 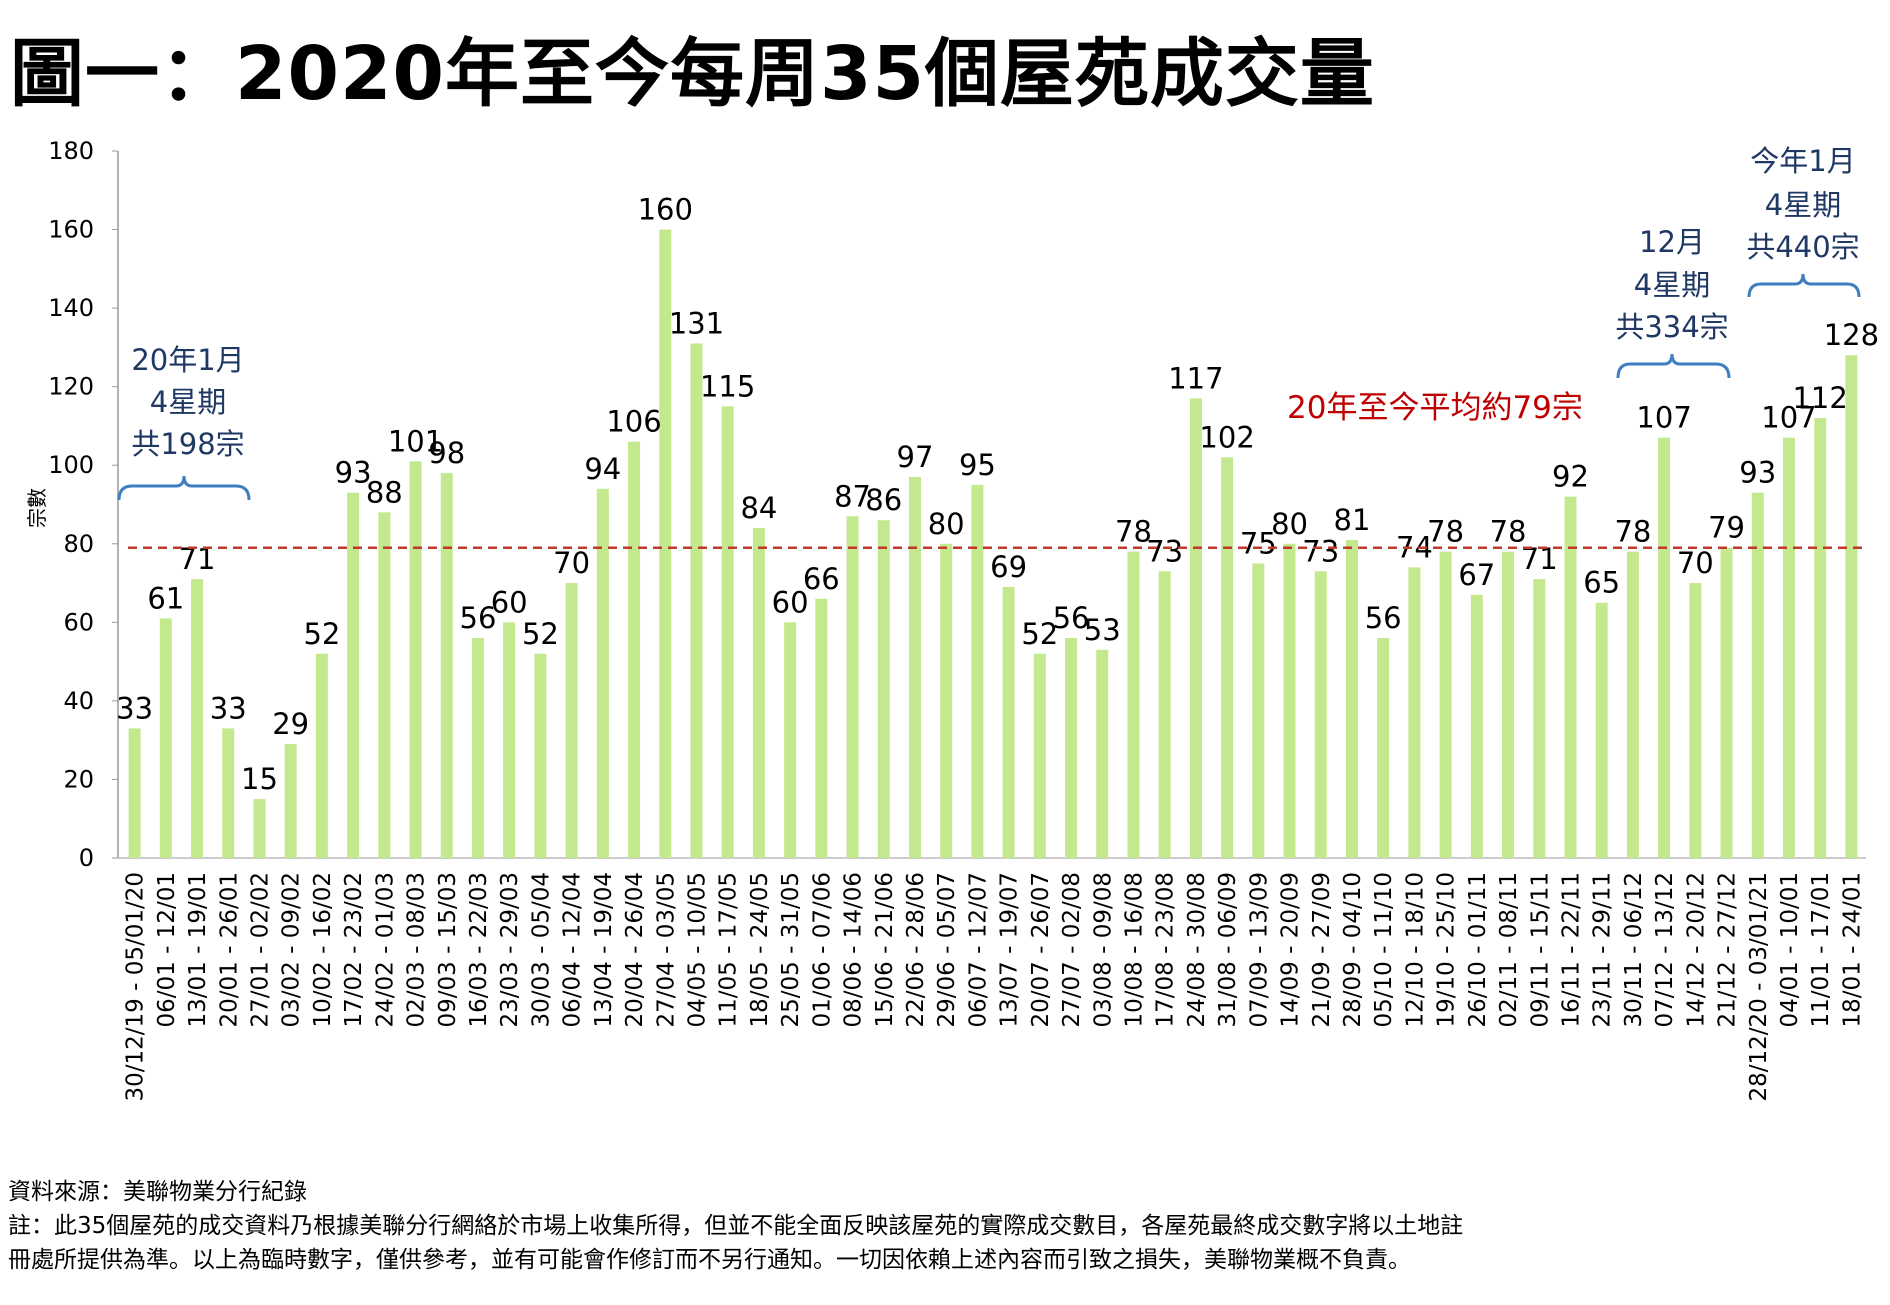 What do you see at coordinates (573, 950) in the screenshot?
I see `x-tick-label: 06/04 - 12/04` at bounding box center [573, 950].